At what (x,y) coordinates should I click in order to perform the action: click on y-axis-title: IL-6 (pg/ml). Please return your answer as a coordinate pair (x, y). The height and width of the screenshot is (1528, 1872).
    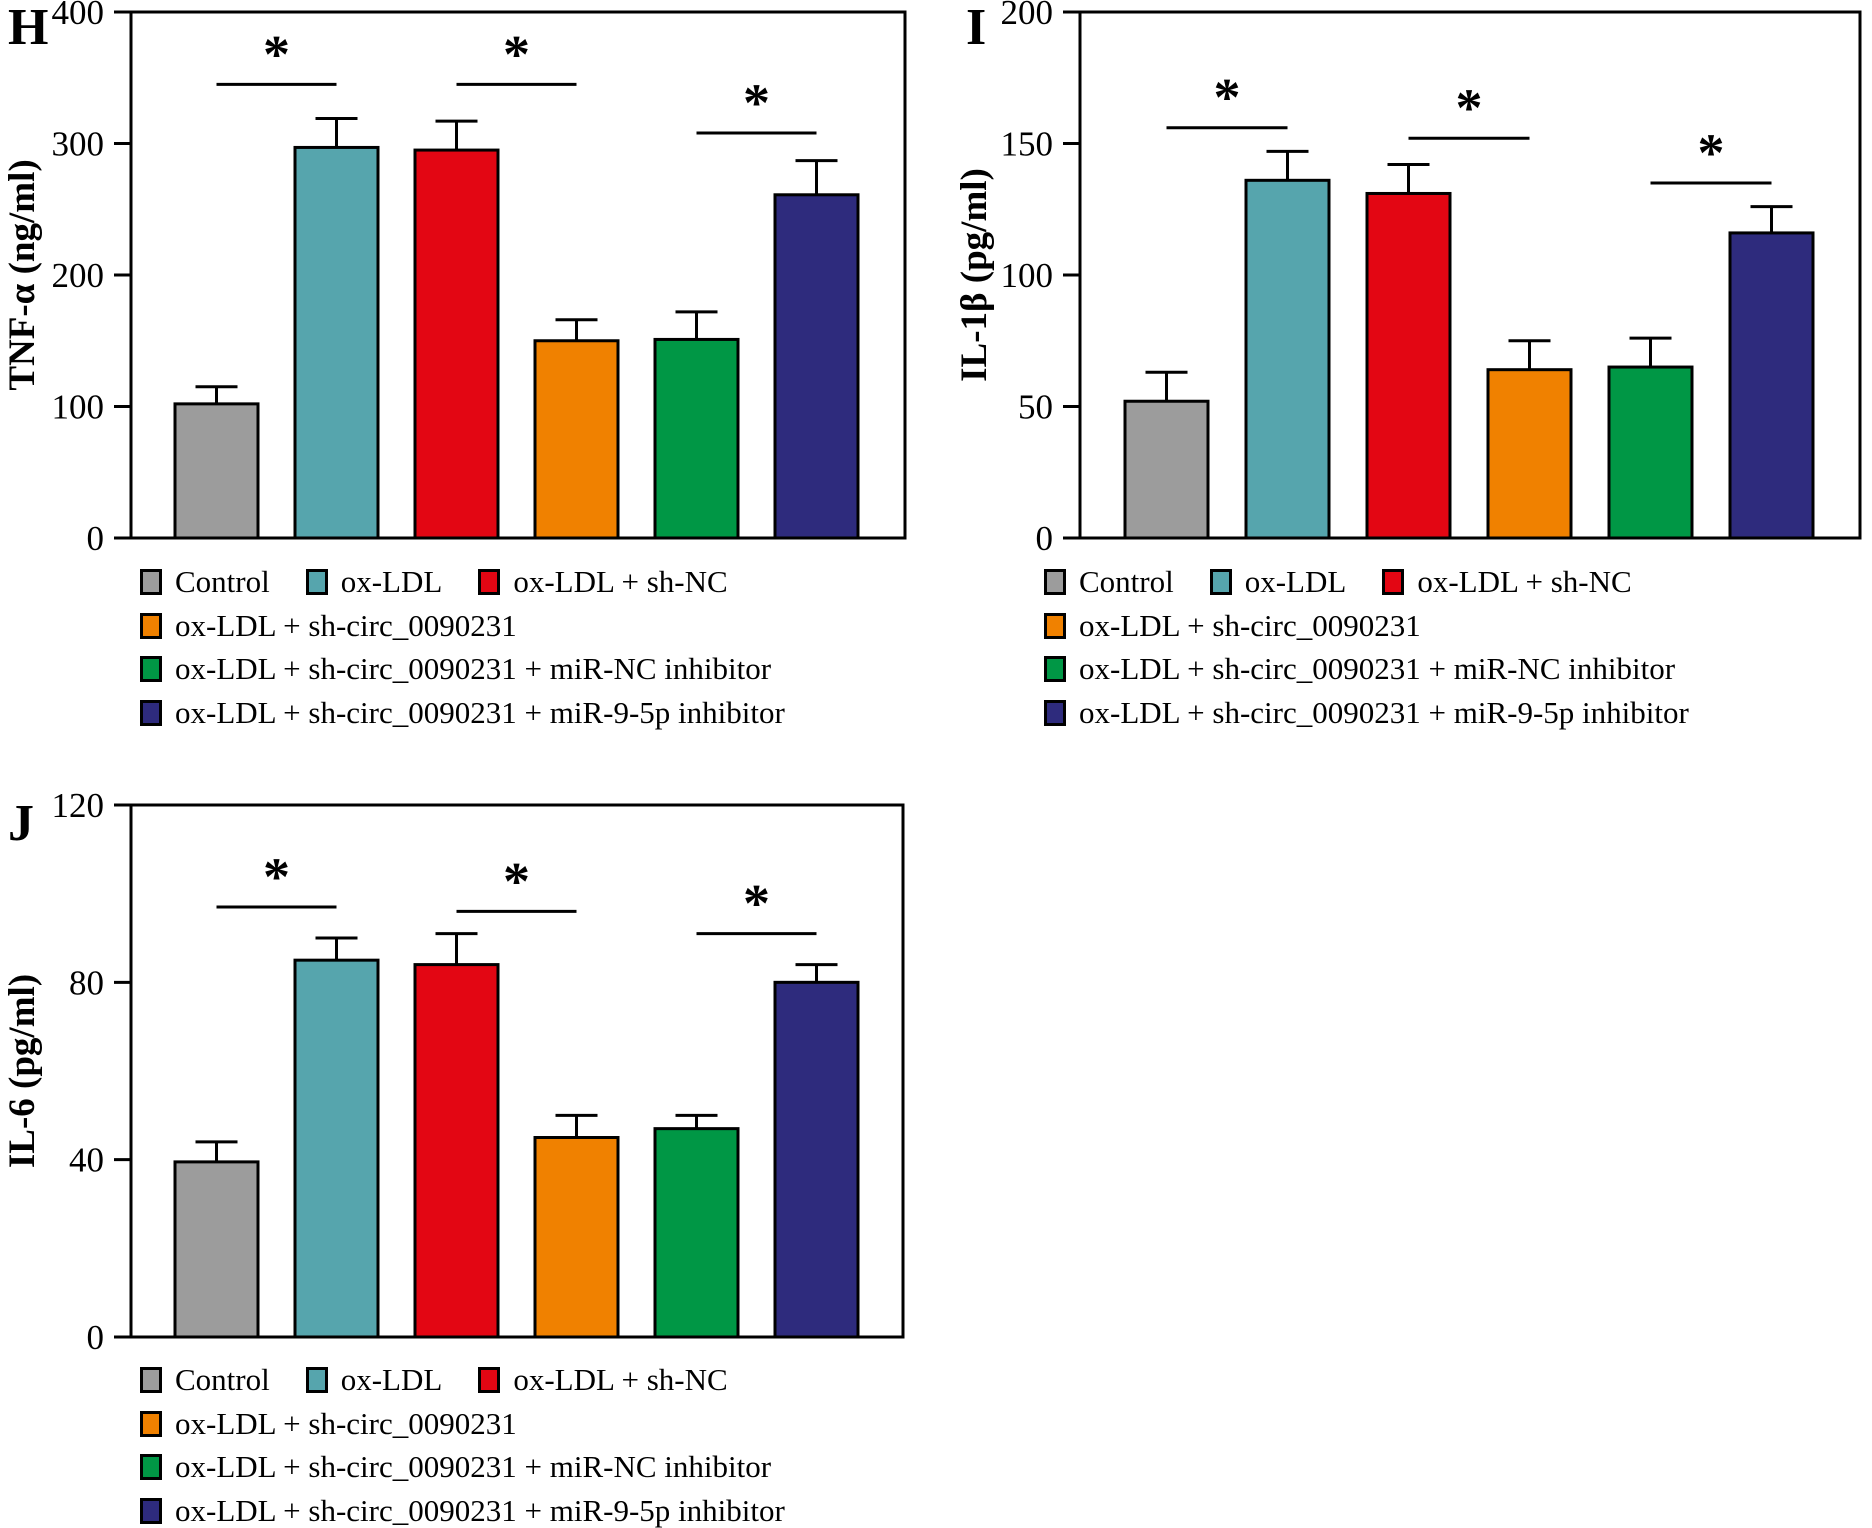
    Looking at the image, I should click on (22, 1071).